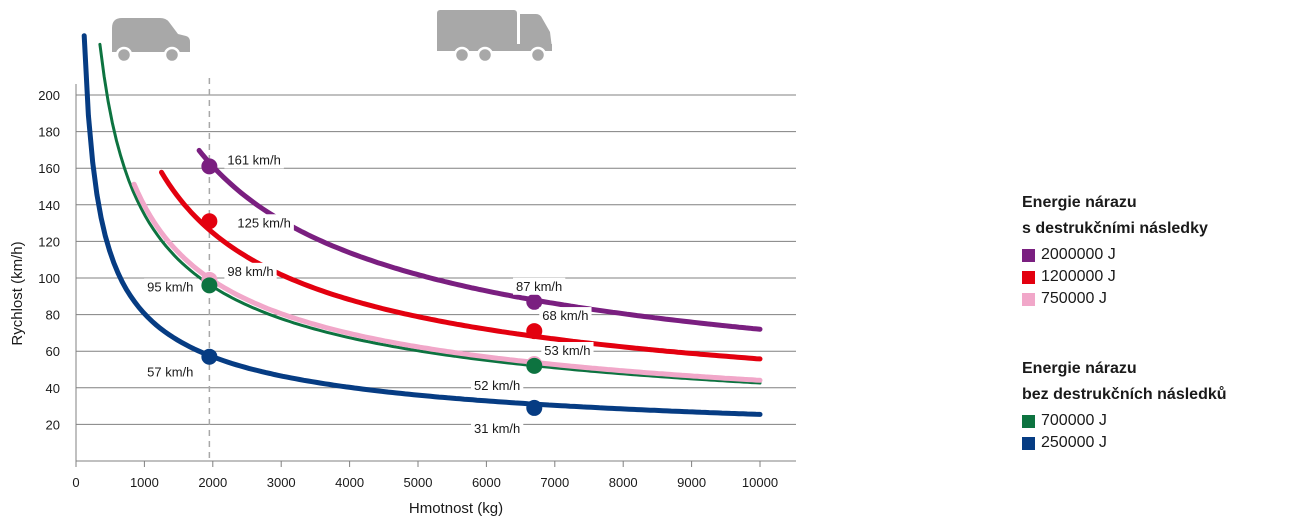 The height and width of the screenshot is (519, 1296). I want to click on legend-label: 750000 J, so click(1074, 298).